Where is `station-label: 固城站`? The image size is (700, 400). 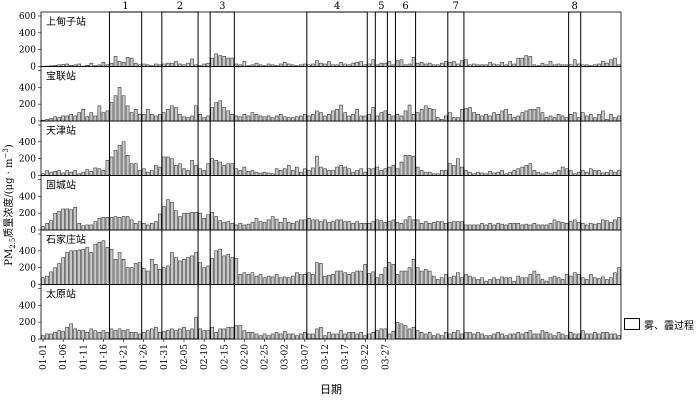 station-label: 固城站 is located at coordinates (61, 185).